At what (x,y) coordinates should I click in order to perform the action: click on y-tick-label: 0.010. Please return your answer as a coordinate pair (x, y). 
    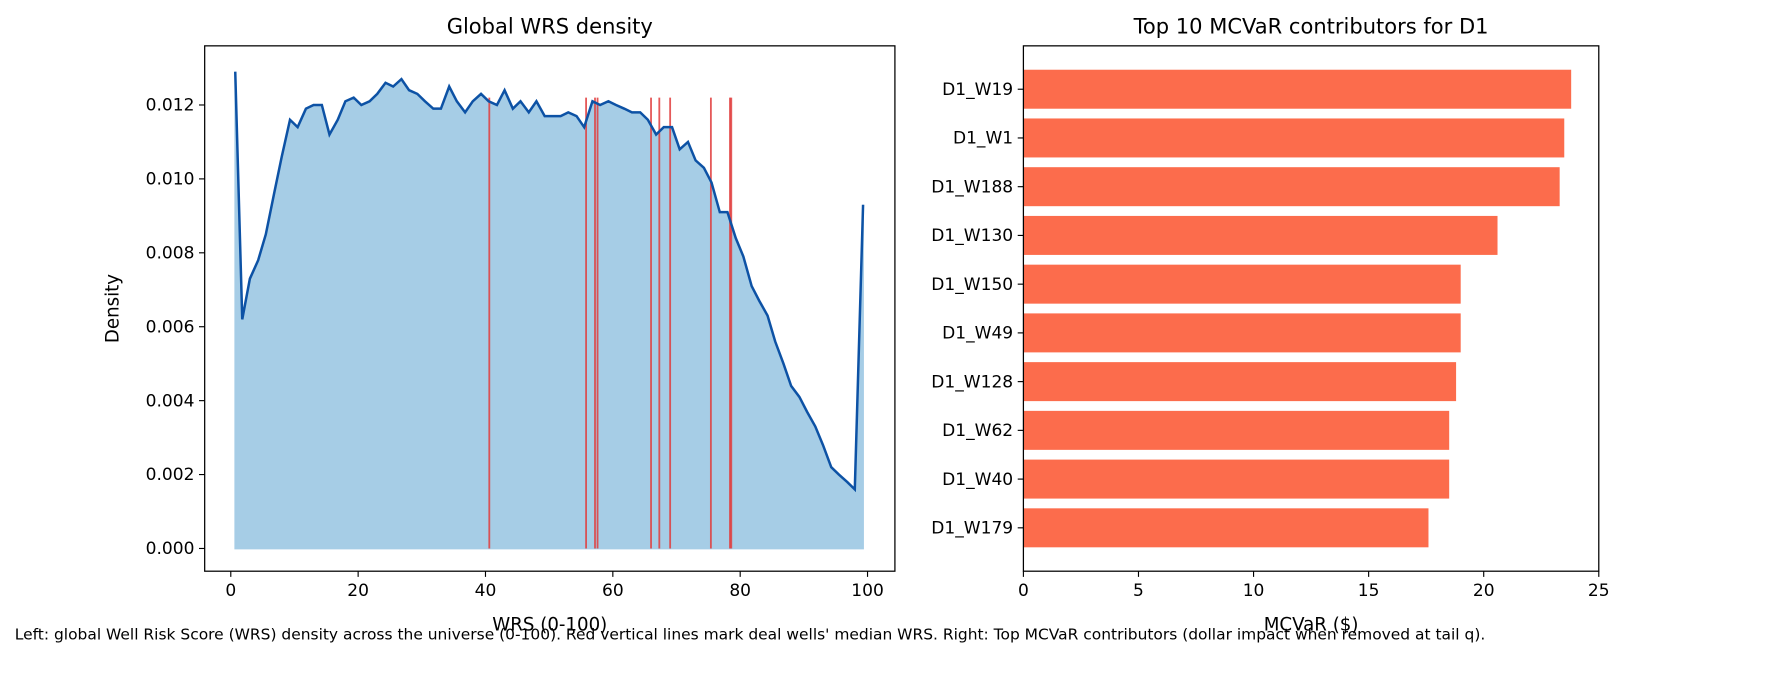
    Looking at the image, I should click on (170, 180).